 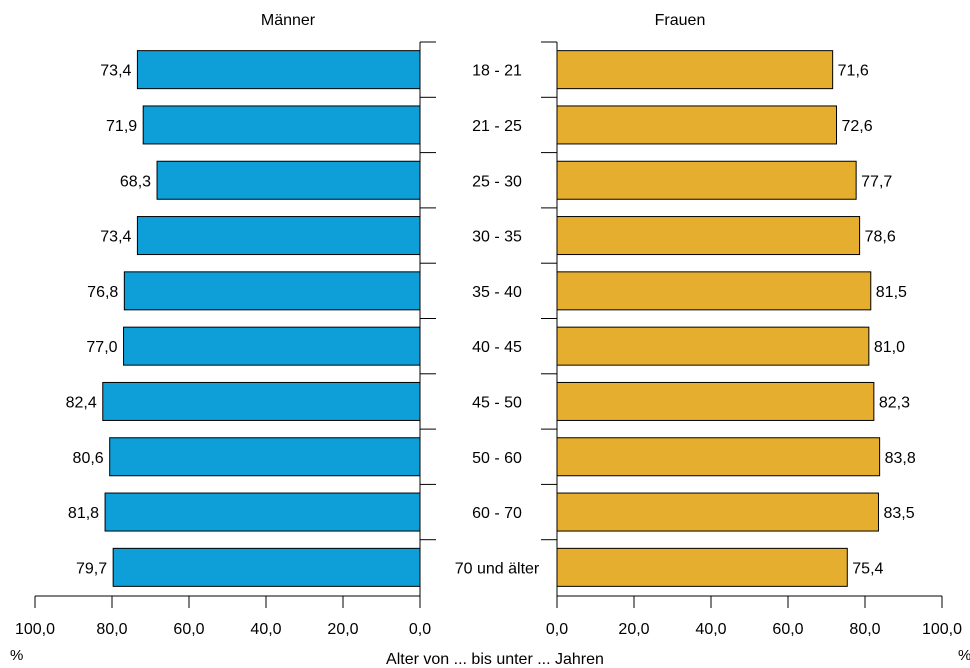 What do you see at coordinates (265, 629) in the screenshot?
I see `men-axis-tick-label: 40,0` at bounding box center [265, 629].